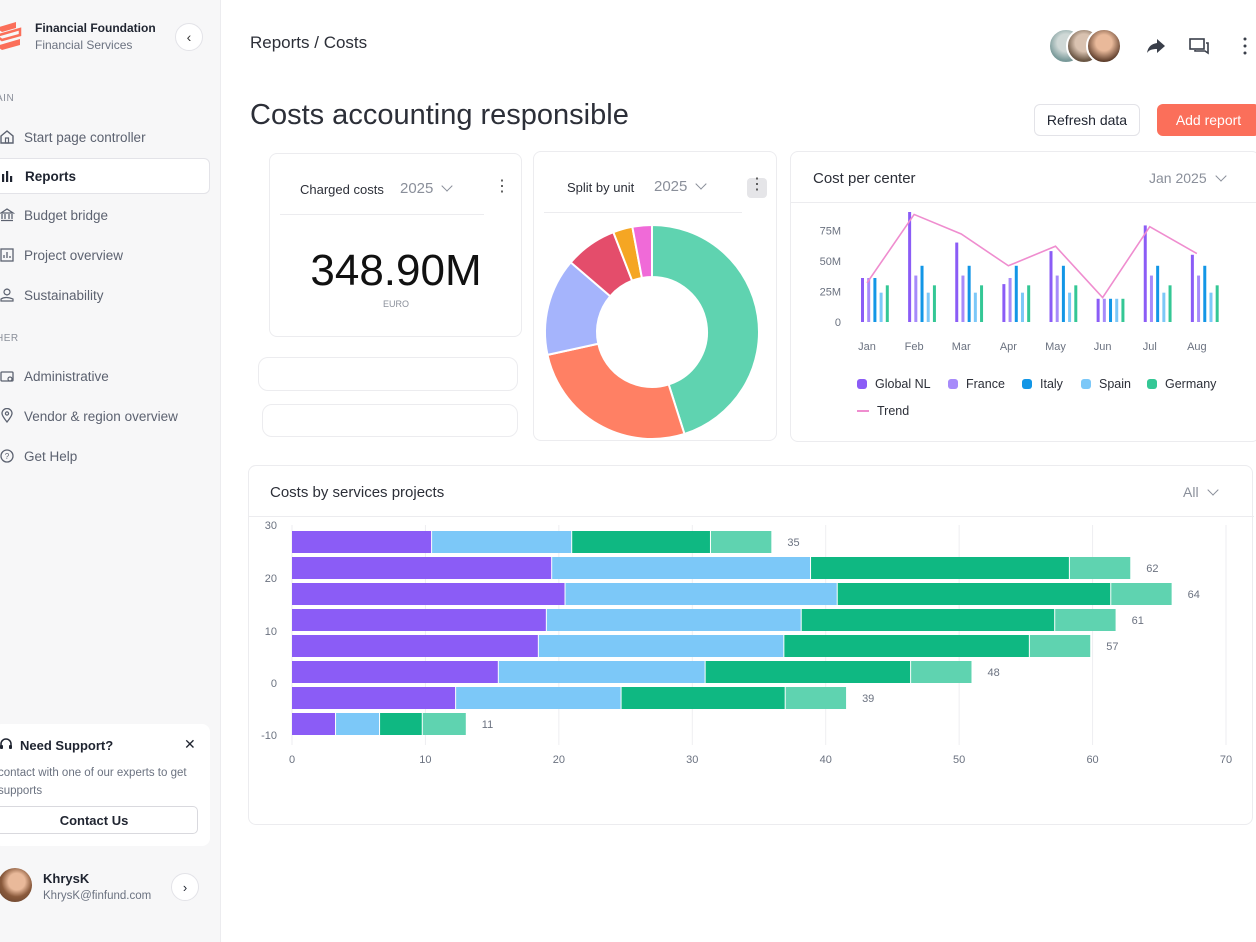 This screenshot has height=942, width=1256. Describe the element at coordinates (8, 376) in the screenshot. I see `admin-icon` at that location.